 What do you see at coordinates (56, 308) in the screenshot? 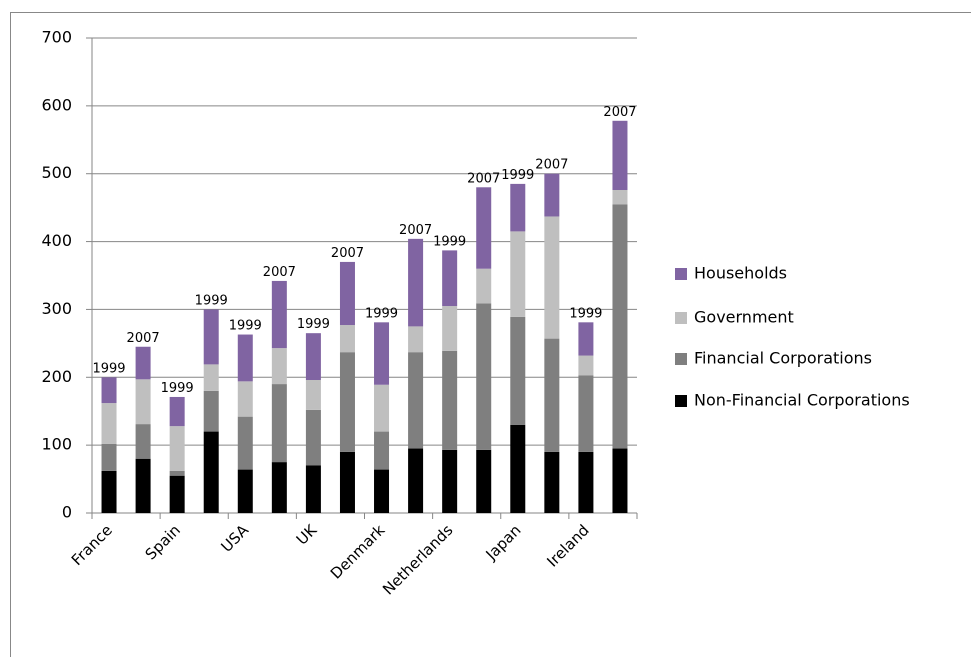
I see `y-tick-label: 300` at bounding box center [56, 308].